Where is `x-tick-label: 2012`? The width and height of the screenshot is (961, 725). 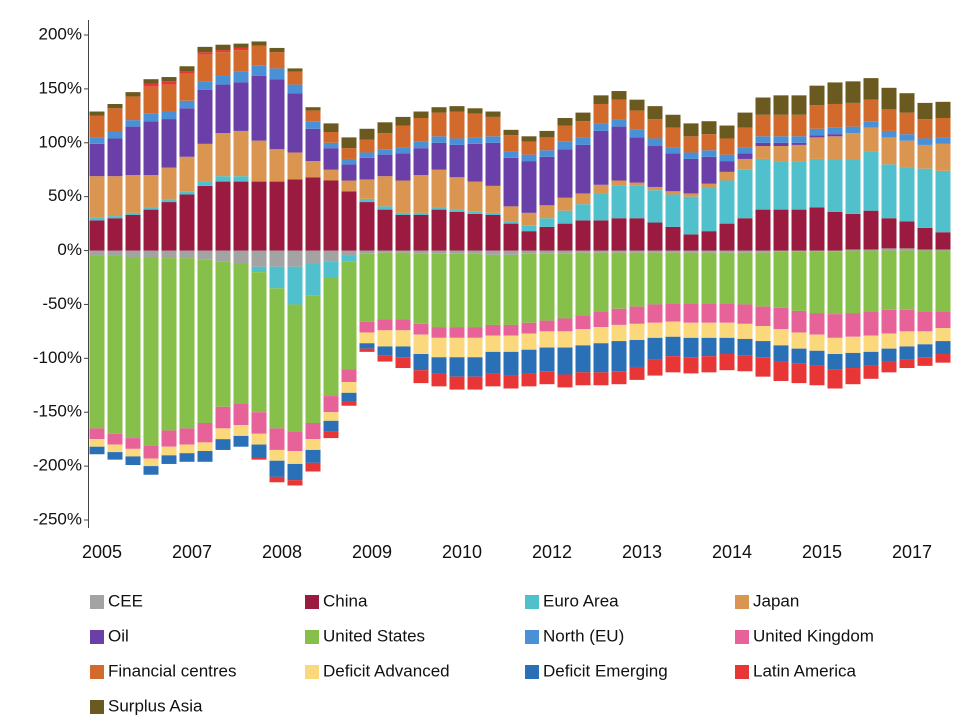 x-tick-label: 2012 is located at coordinates (552, 552).